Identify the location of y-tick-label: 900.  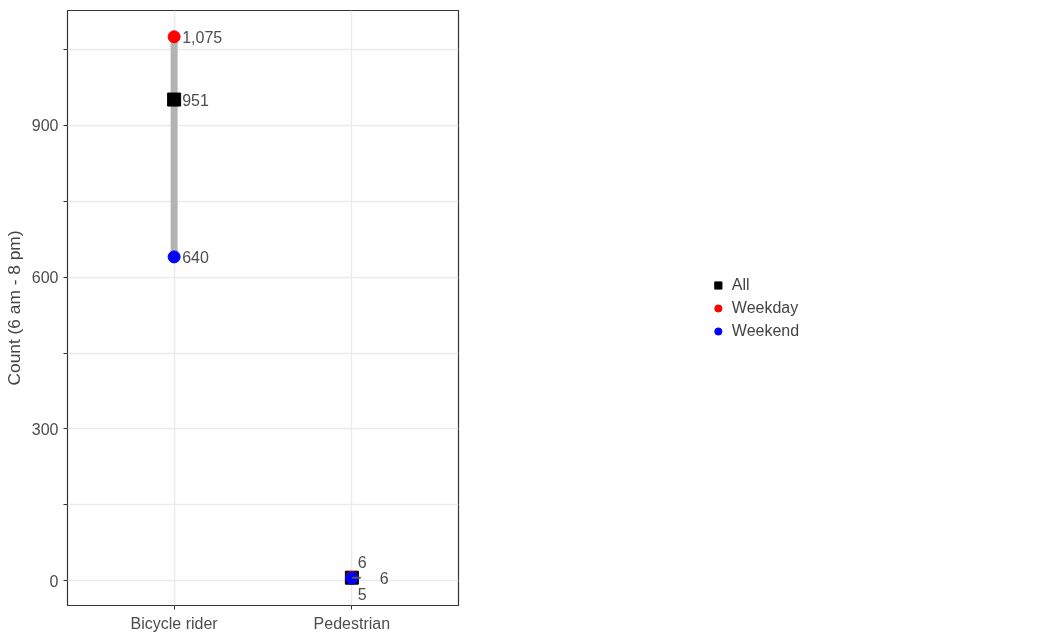
(45, 126).